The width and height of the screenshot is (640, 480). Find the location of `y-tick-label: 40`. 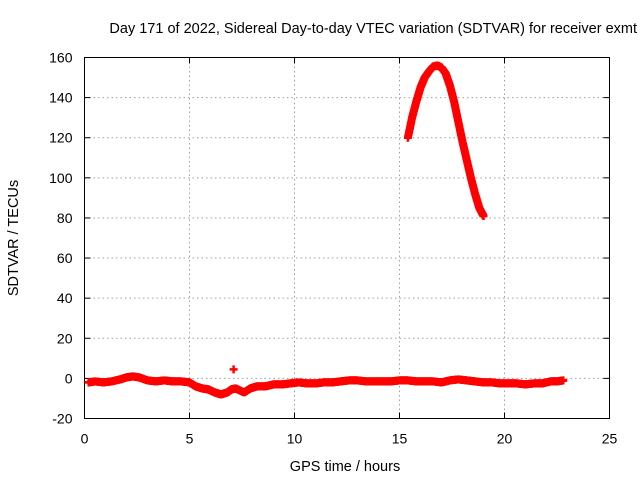

y-tick-label: 40 is located at coordinates (65, 298).